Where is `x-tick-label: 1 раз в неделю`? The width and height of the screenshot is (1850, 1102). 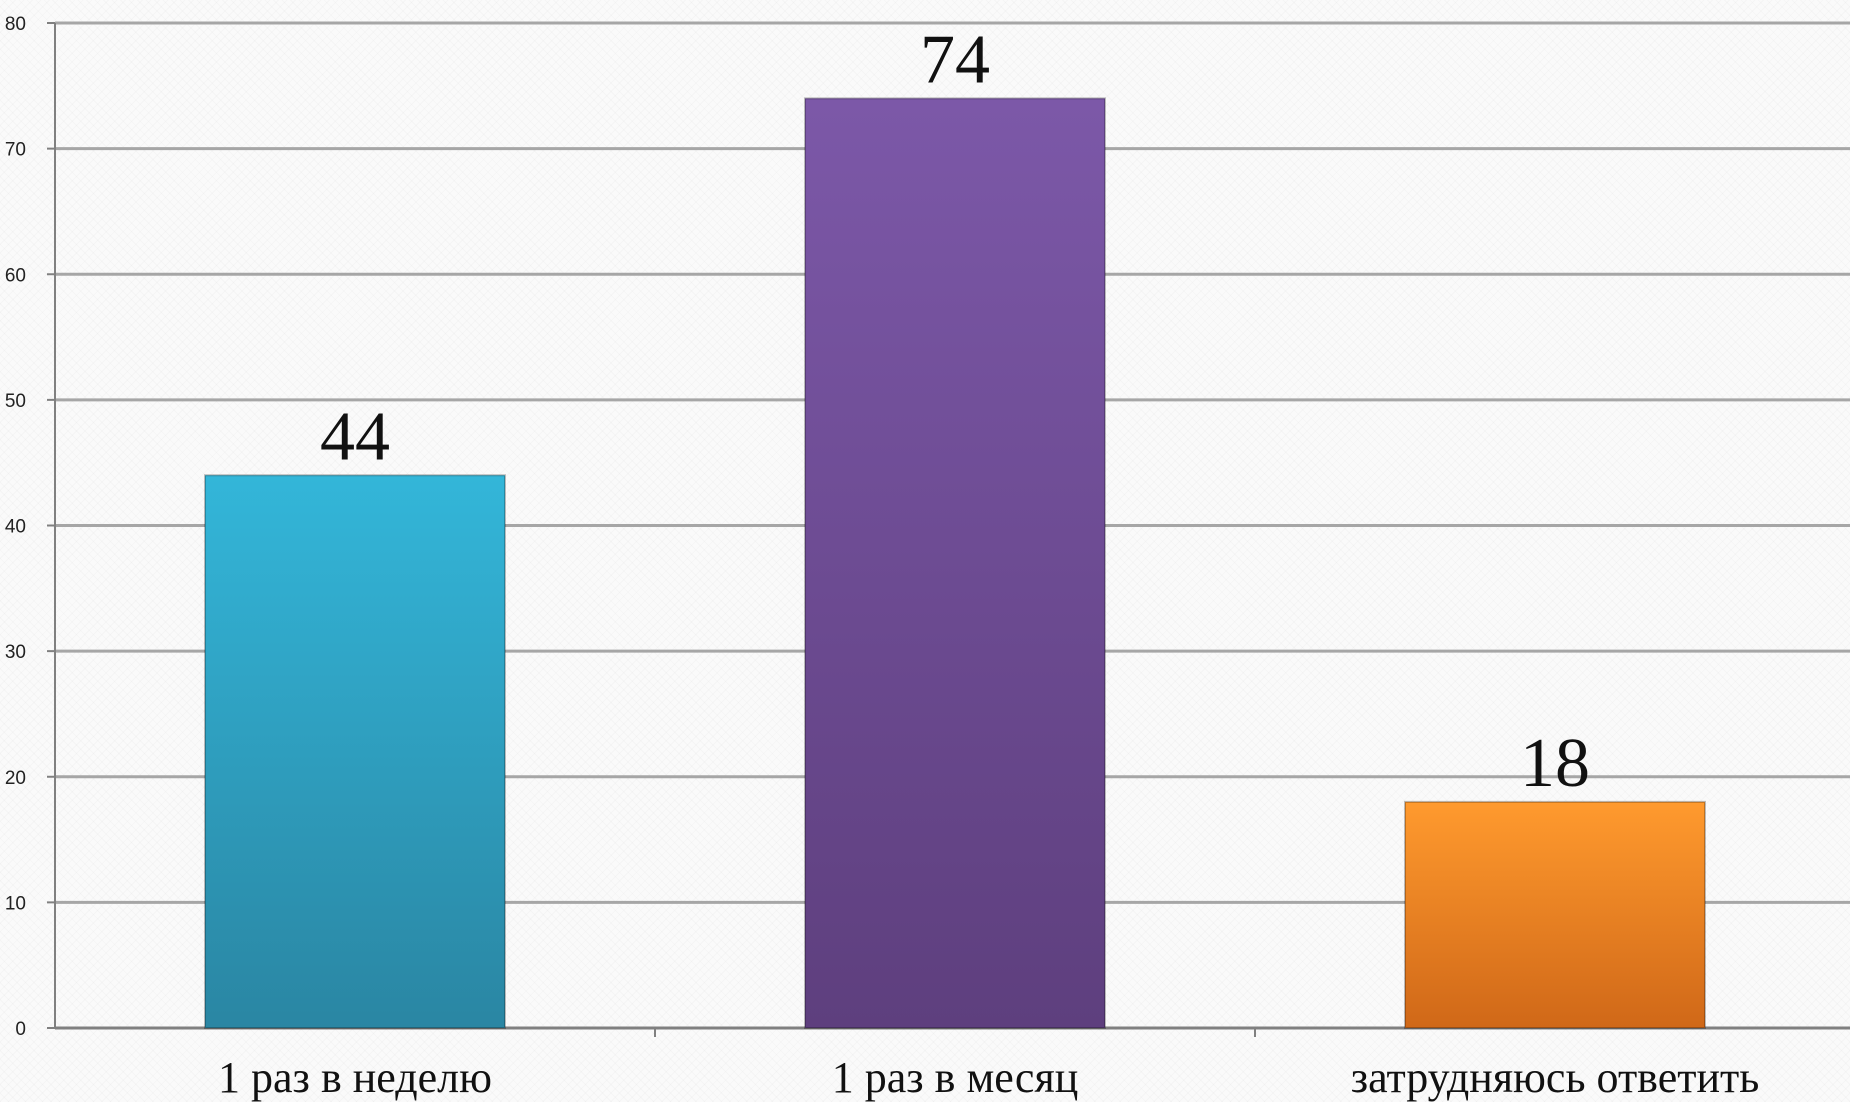 x-tick-label: 1 раз в неделю is located at coordinates (355, 1077).